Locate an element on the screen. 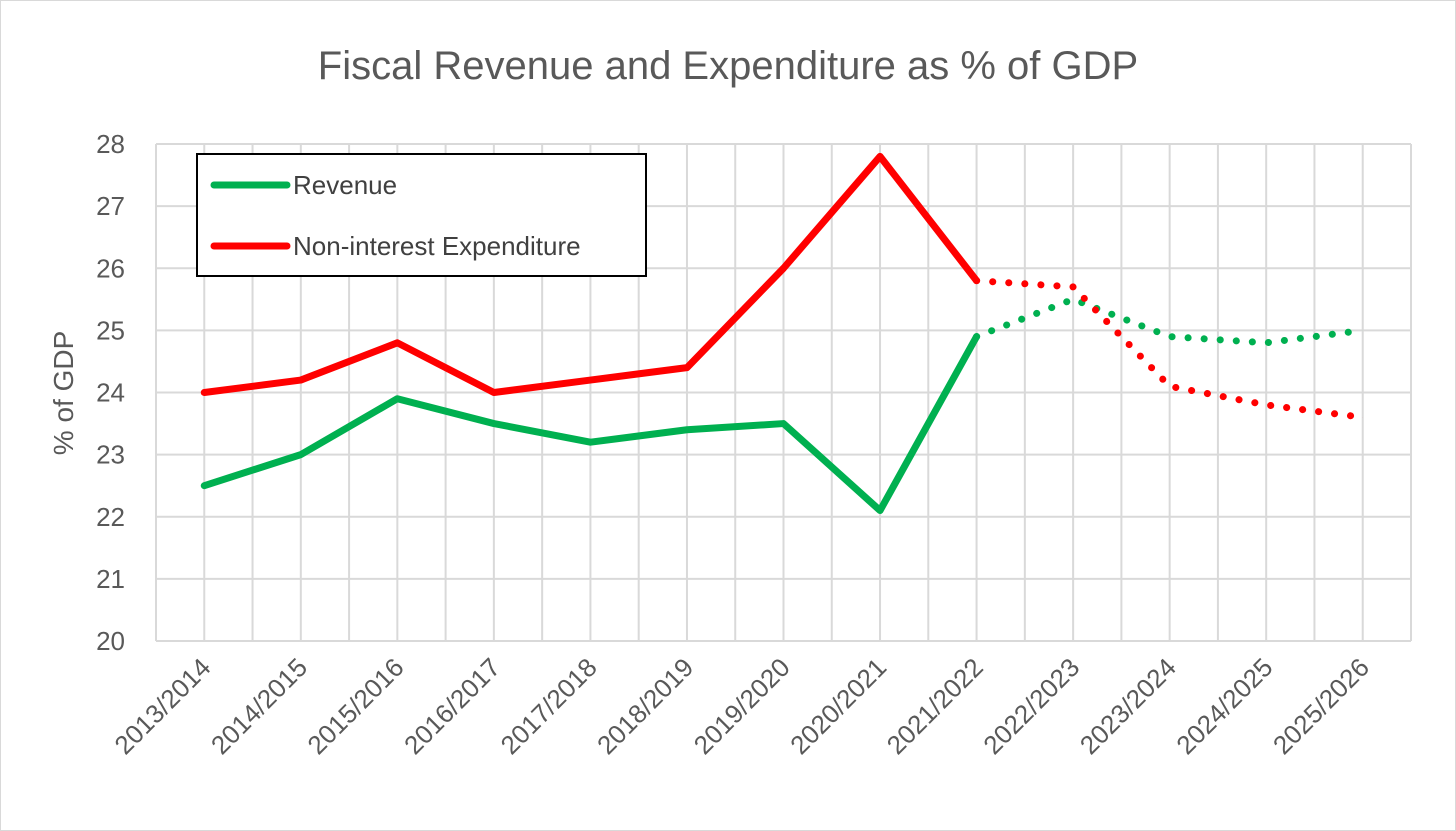  x-tick-label: 2014/2015 is located at coordinates (259, 706).